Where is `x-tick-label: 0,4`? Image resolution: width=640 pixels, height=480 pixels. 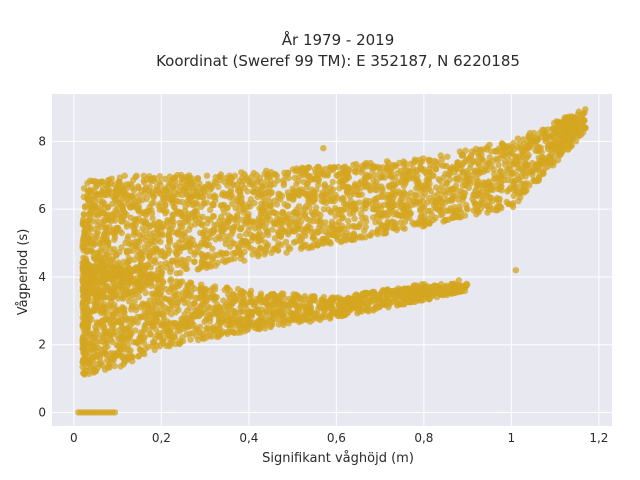 x-tick-label: 0,4 is located at coordinates (248, 438).